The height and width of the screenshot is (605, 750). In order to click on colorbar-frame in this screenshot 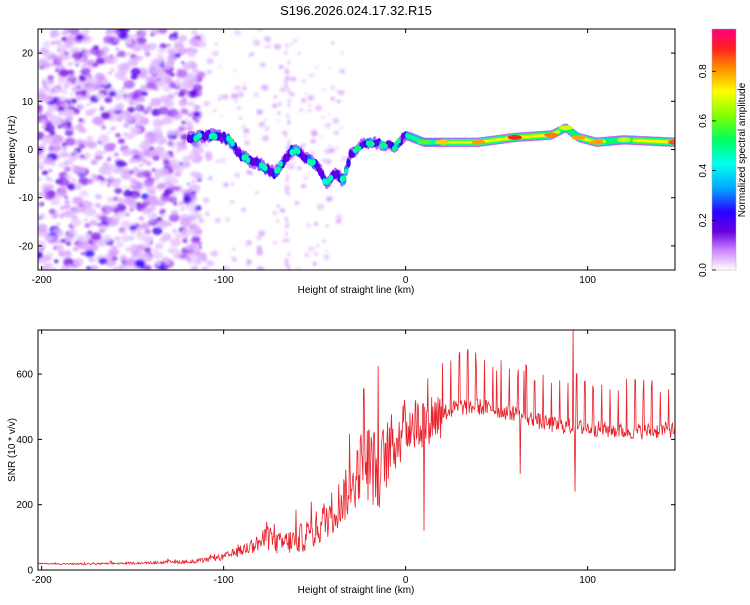, I will do `click(724, 149)`.